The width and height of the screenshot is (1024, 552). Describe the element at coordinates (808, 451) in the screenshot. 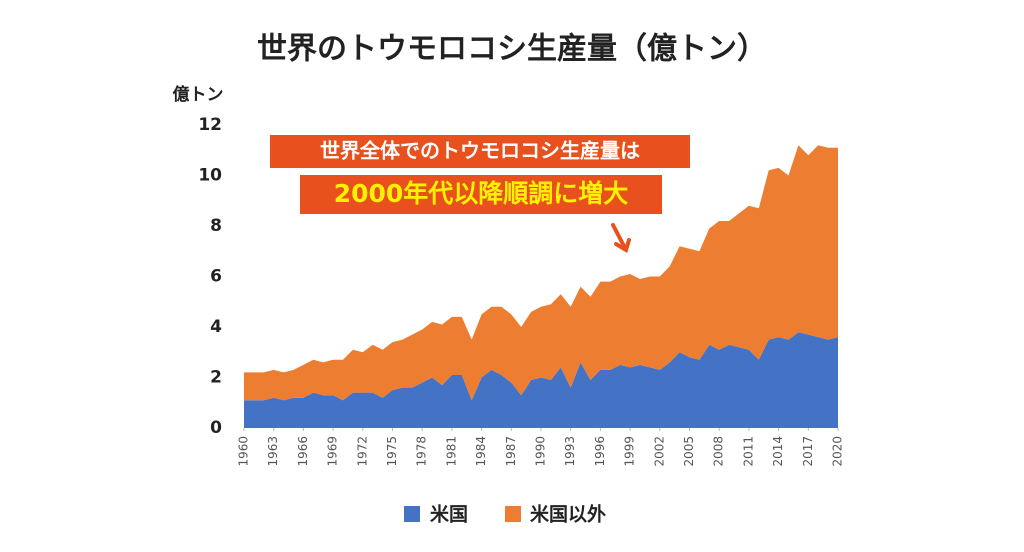

I see `x-tick-label: 2017` at that location.